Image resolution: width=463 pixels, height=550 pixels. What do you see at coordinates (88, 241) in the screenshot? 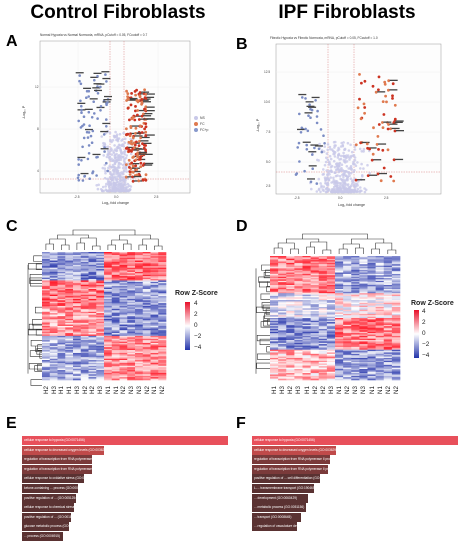
I see `dendrogram-branch` at bounding box center [88, 241].